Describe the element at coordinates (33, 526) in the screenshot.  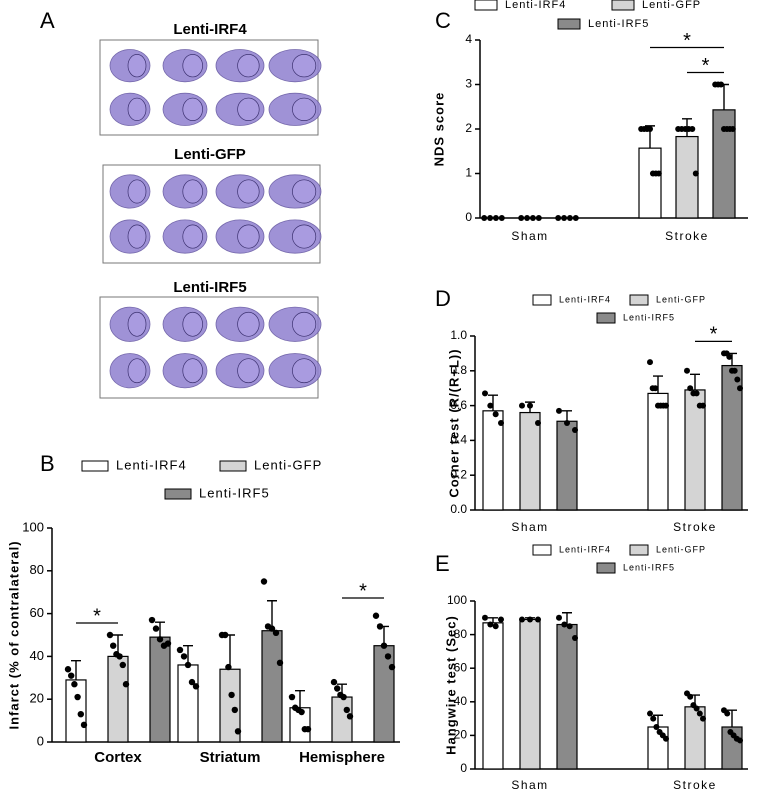
I see `y-tick-label: 100` at that location.